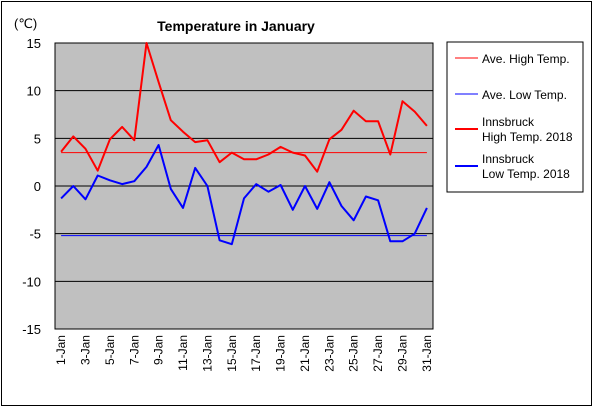  I want to click on y-tick-label: 15, so click(34, 43).